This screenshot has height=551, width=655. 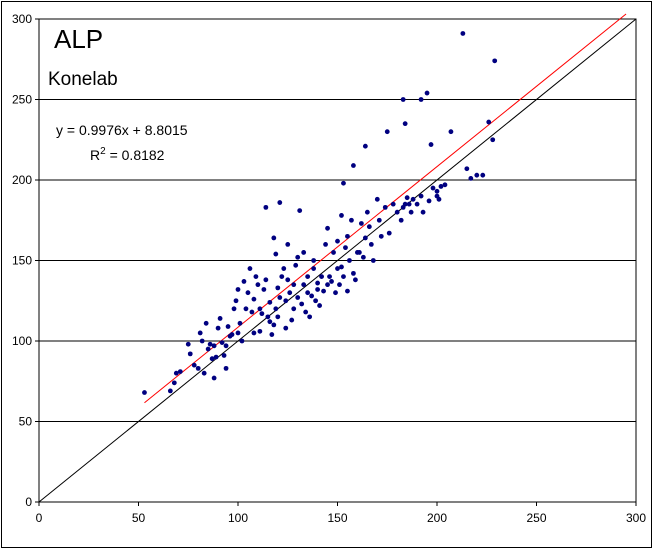 I want to click on x-tick-label: 150, so click(x=337, y=518).